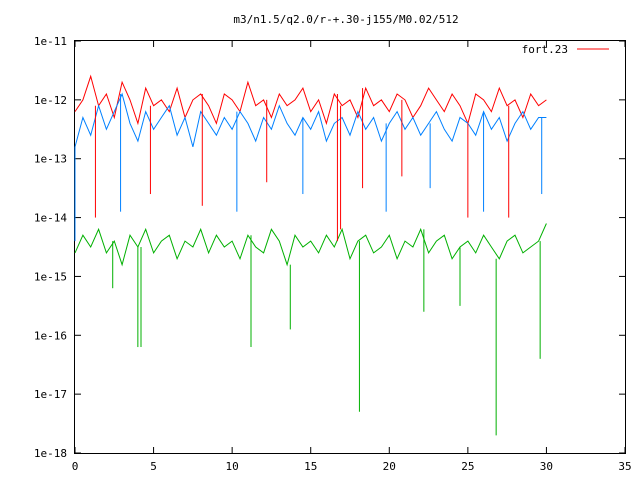 Image resolution: width=640 pixels, height=480 pixels. What do you see at coordinates (310, 466) in the screenshot?
I see `x-tick-label: 15` at bounding box center [310, 466].